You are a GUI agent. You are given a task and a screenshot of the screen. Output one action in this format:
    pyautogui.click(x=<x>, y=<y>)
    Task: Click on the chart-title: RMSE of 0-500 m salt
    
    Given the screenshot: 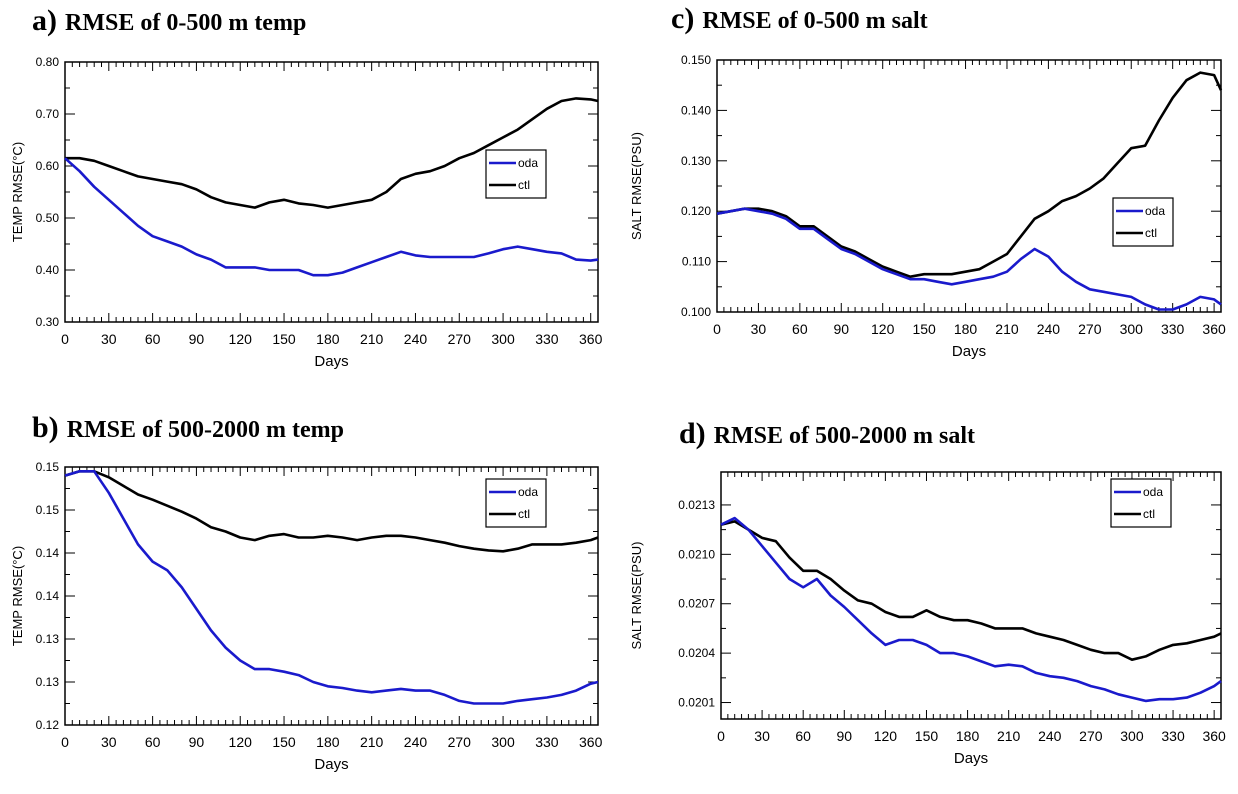 What is the action you would take?
    pyautogui.click(x=815, y=21)
    